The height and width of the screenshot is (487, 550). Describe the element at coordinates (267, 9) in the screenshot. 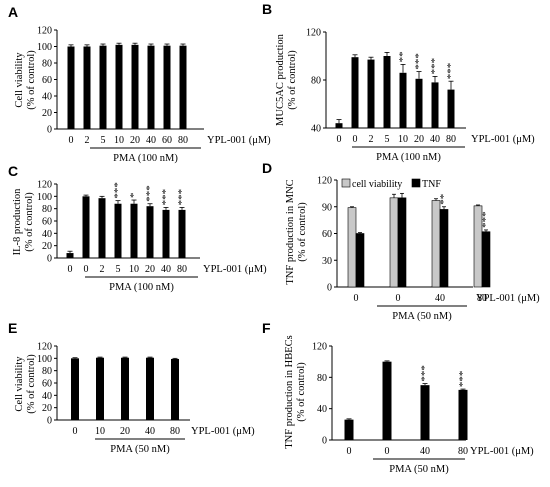

I see `panel-letter: B` at that location.